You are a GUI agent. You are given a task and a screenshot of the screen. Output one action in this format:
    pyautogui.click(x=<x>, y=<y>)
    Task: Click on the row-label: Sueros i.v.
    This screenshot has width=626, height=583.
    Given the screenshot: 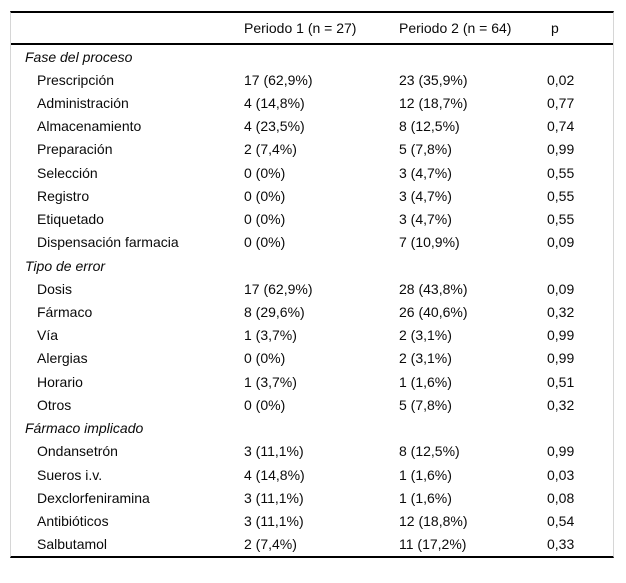 What is the action you would take?
    pyautogui.click(x=70, y=474)
    